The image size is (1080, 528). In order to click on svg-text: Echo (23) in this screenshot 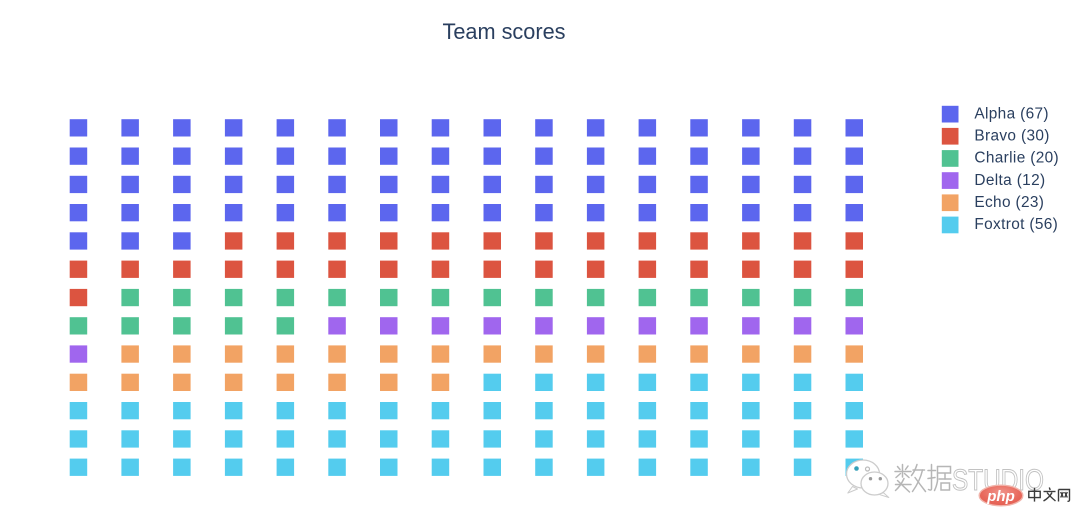, I will do `click(1009, 202)`.